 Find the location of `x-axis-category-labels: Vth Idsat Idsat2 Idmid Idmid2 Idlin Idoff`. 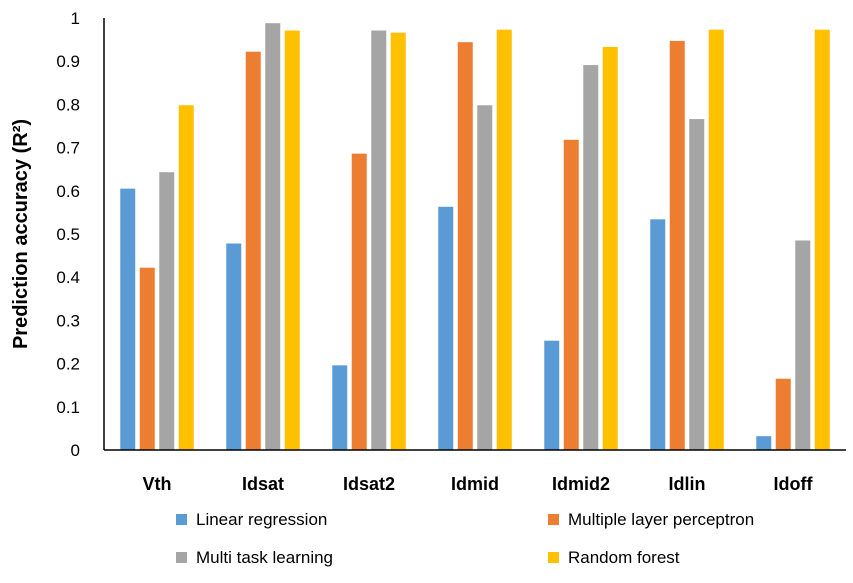

x-axis-category-labels: Vth Idsat Idsat2 Idmid Idmid2 Idlin Idoff is located at coordinates (478, 484).